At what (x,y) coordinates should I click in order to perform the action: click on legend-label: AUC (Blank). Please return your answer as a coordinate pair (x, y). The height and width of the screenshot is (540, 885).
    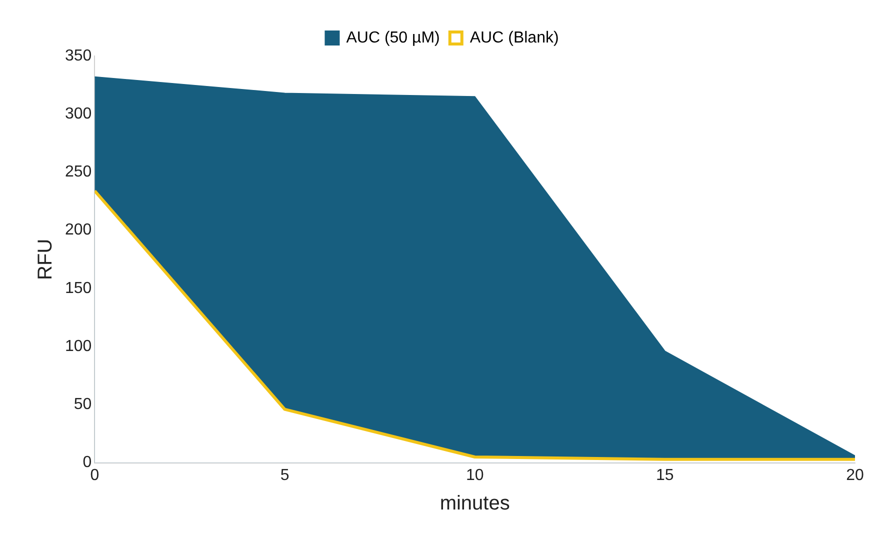
    Looking at the image, I should click on (514, 37).